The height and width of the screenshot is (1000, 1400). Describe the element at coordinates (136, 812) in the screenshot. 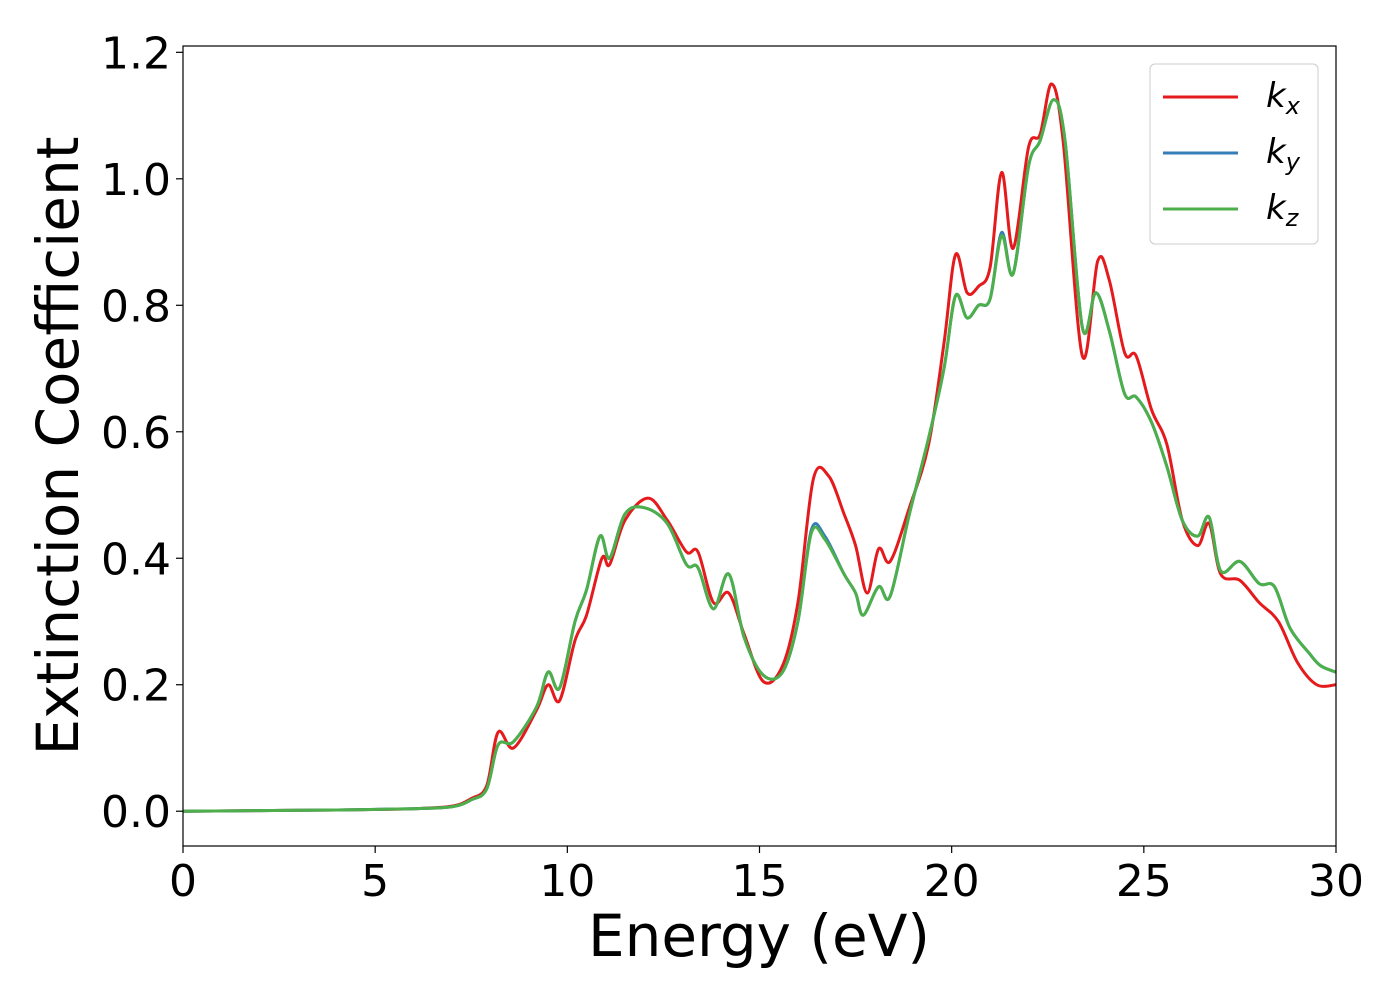

I see `y-tick-label: 0.0` at that location.